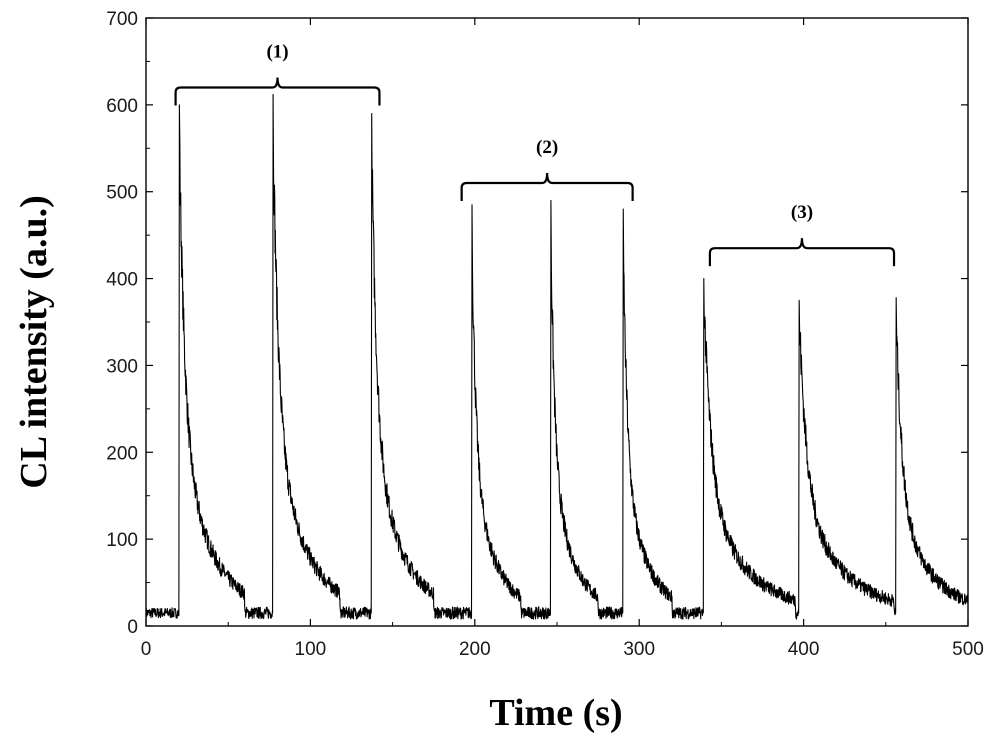 This screenshot has height=738, width=1000. What do you see at coordinates (547, 147) in the screenshot?
I see `bracket-label-2: (2)` at bounding box center [547, 147].